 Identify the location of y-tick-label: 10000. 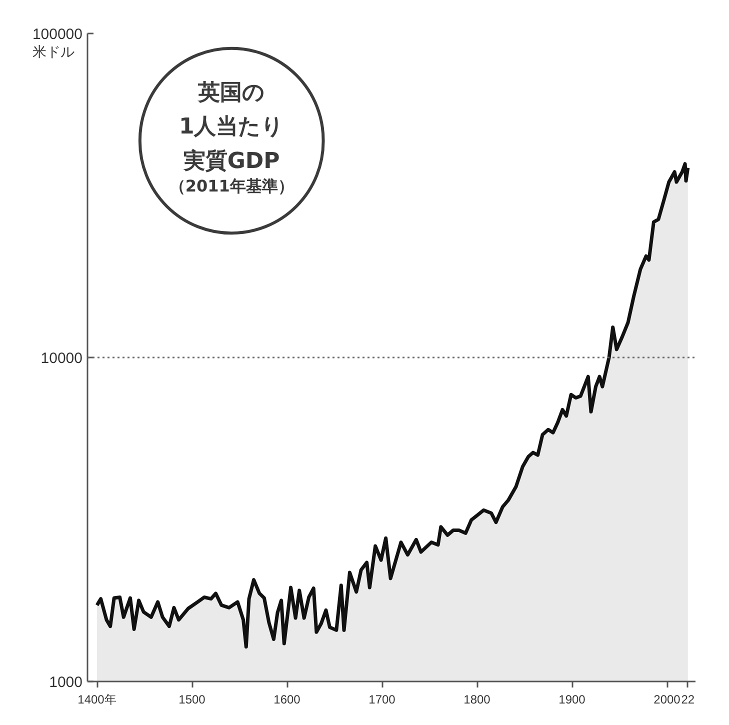
(61, 358).